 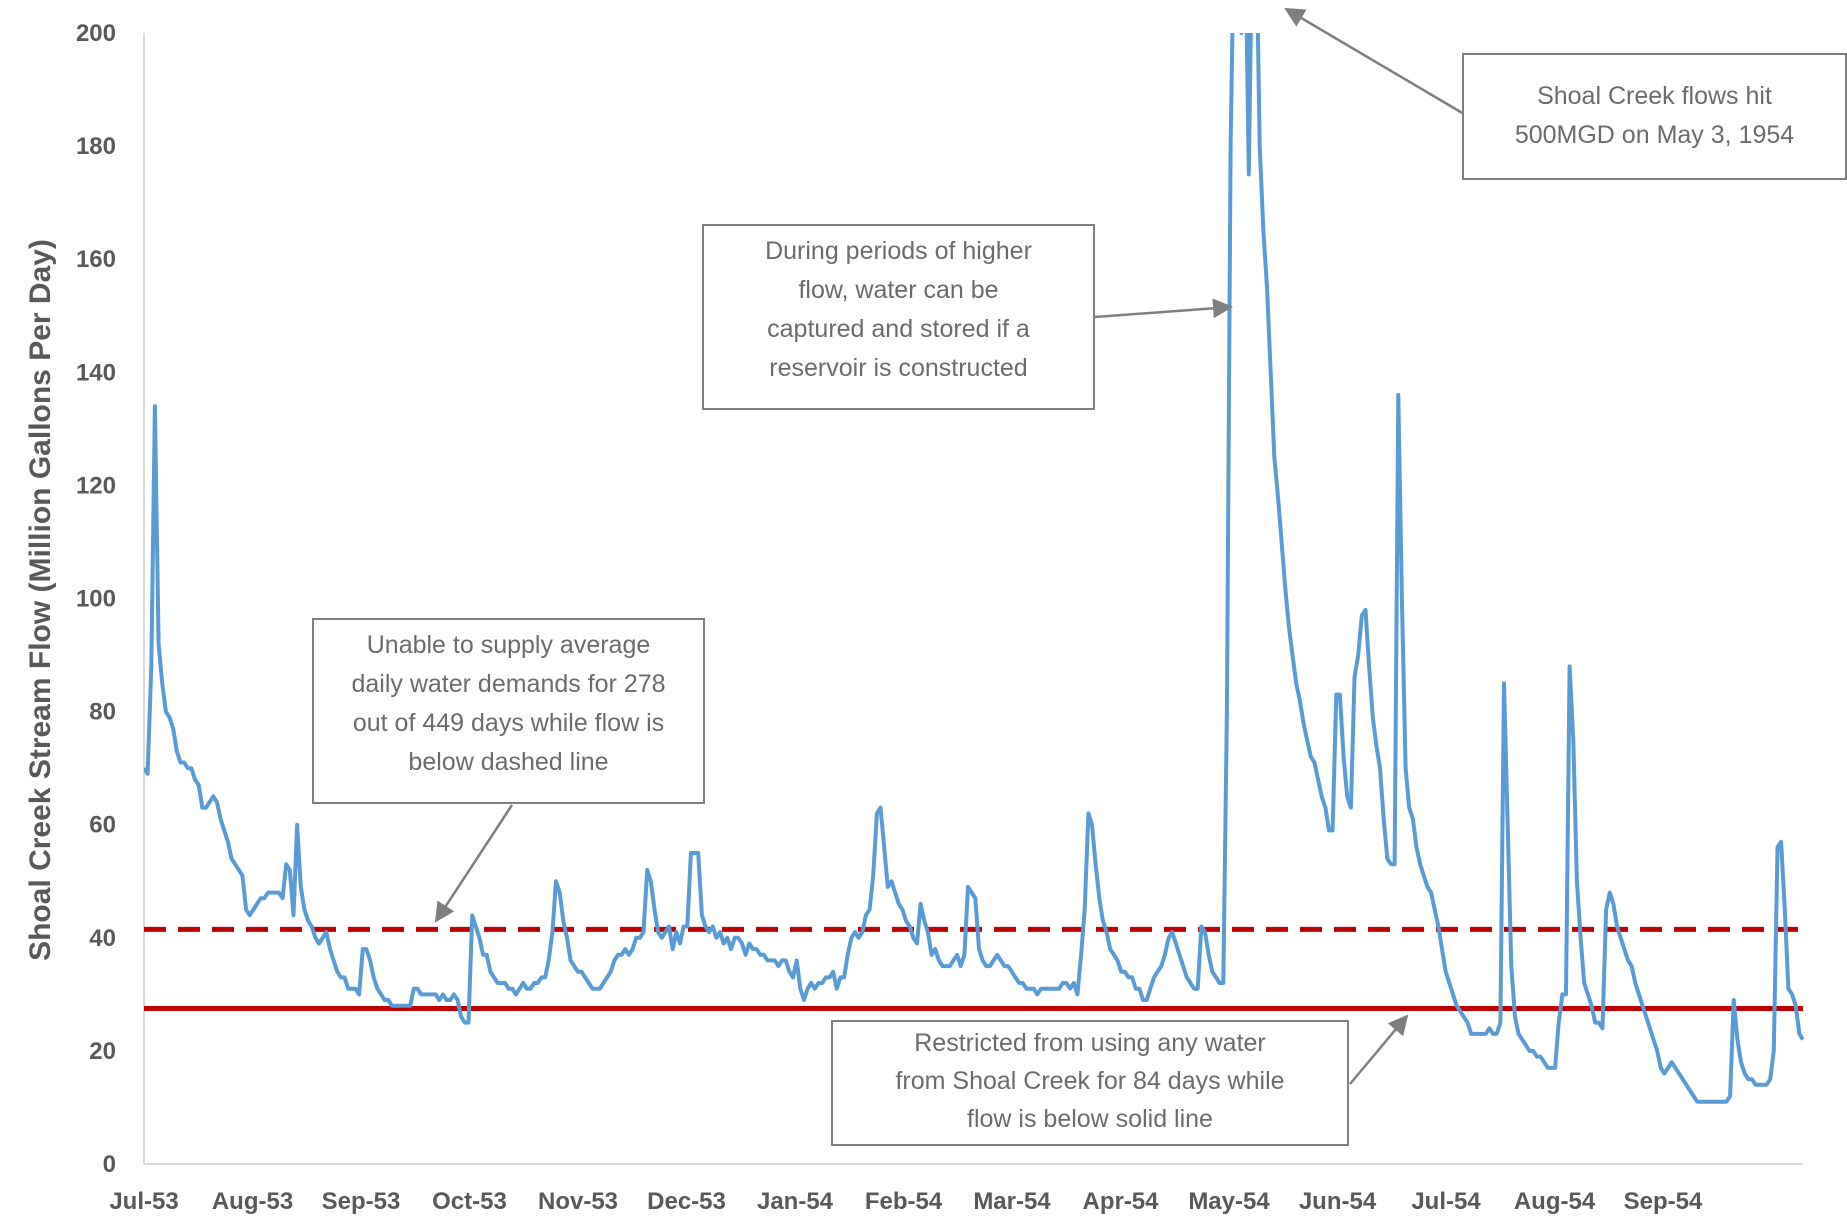 I want to click on annotation-line: Shoal Creek flows hit, so click(x=1654, y=96).